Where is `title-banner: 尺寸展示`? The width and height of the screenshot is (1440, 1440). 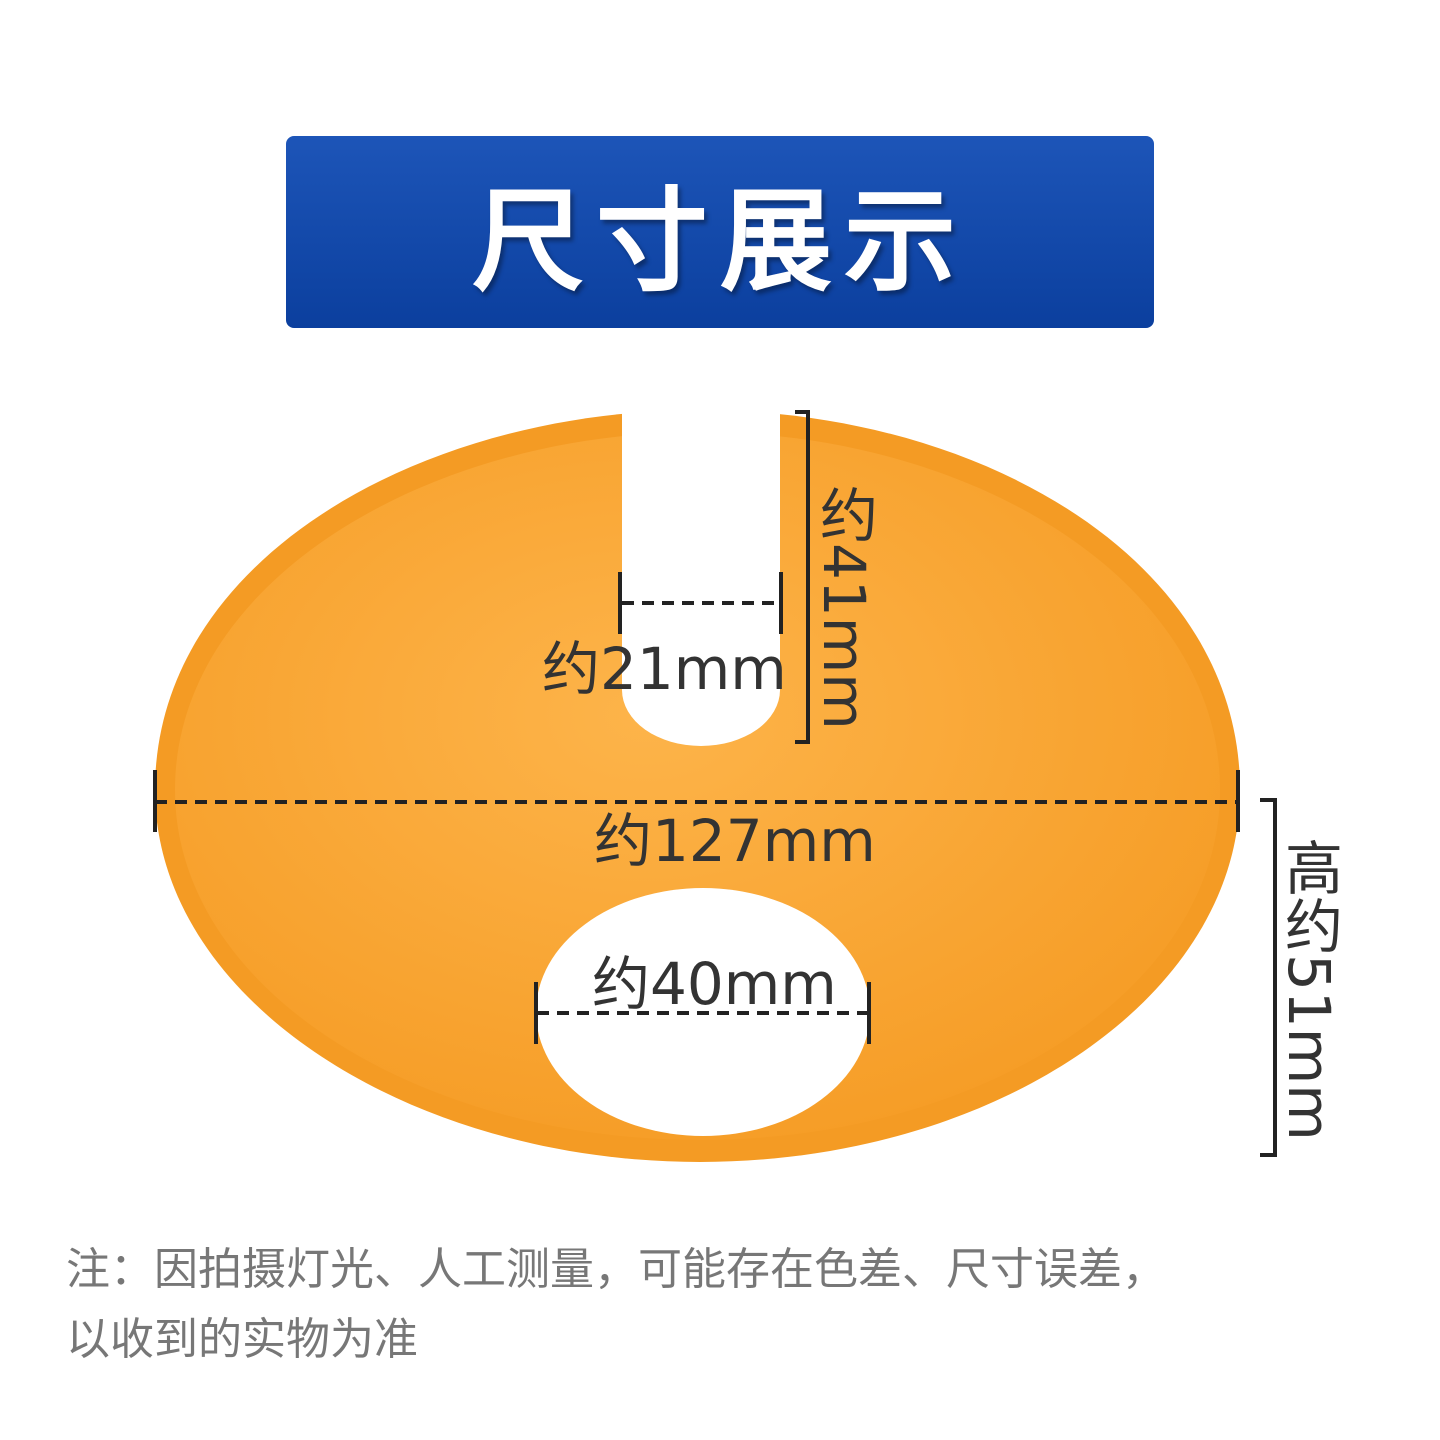 title-banner: 尺寸展示 is located at coordinates (720, 232).